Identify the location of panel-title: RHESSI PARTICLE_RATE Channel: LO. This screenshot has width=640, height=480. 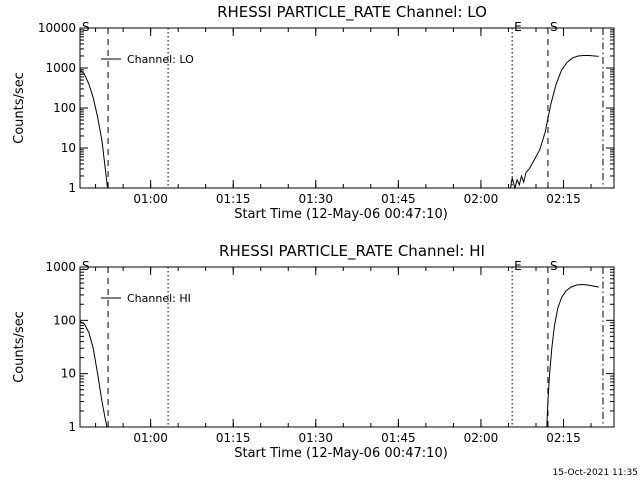
(352, 12).